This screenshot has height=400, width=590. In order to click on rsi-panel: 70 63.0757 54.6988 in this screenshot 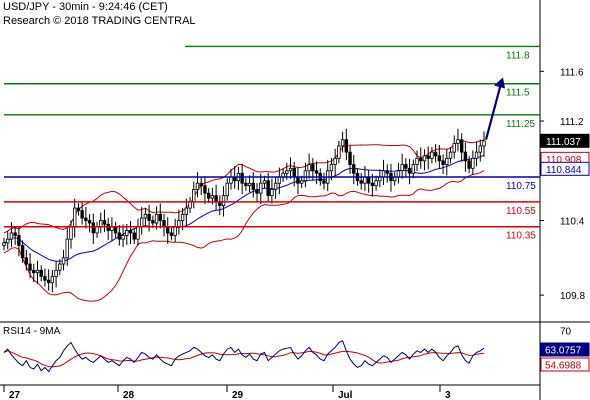, I will do `click(296, 349)`.